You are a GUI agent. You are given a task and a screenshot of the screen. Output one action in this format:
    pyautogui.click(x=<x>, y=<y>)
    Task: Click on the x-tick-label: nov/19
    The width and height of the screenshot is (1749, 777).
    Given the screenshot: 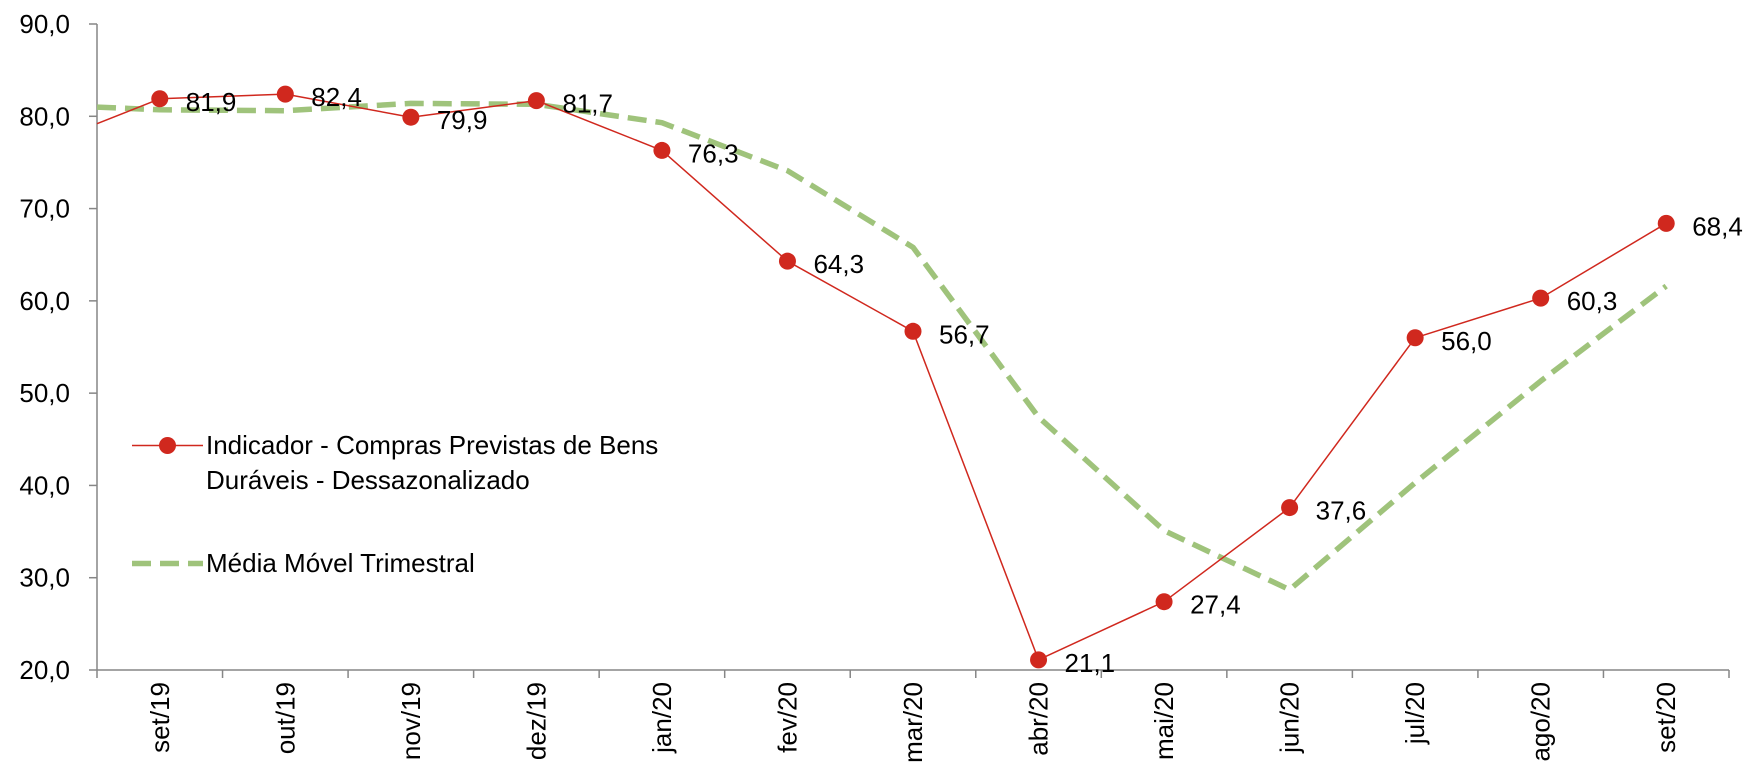 What is the action you would take?
    pyautogui.click(x=411, y=721)
    